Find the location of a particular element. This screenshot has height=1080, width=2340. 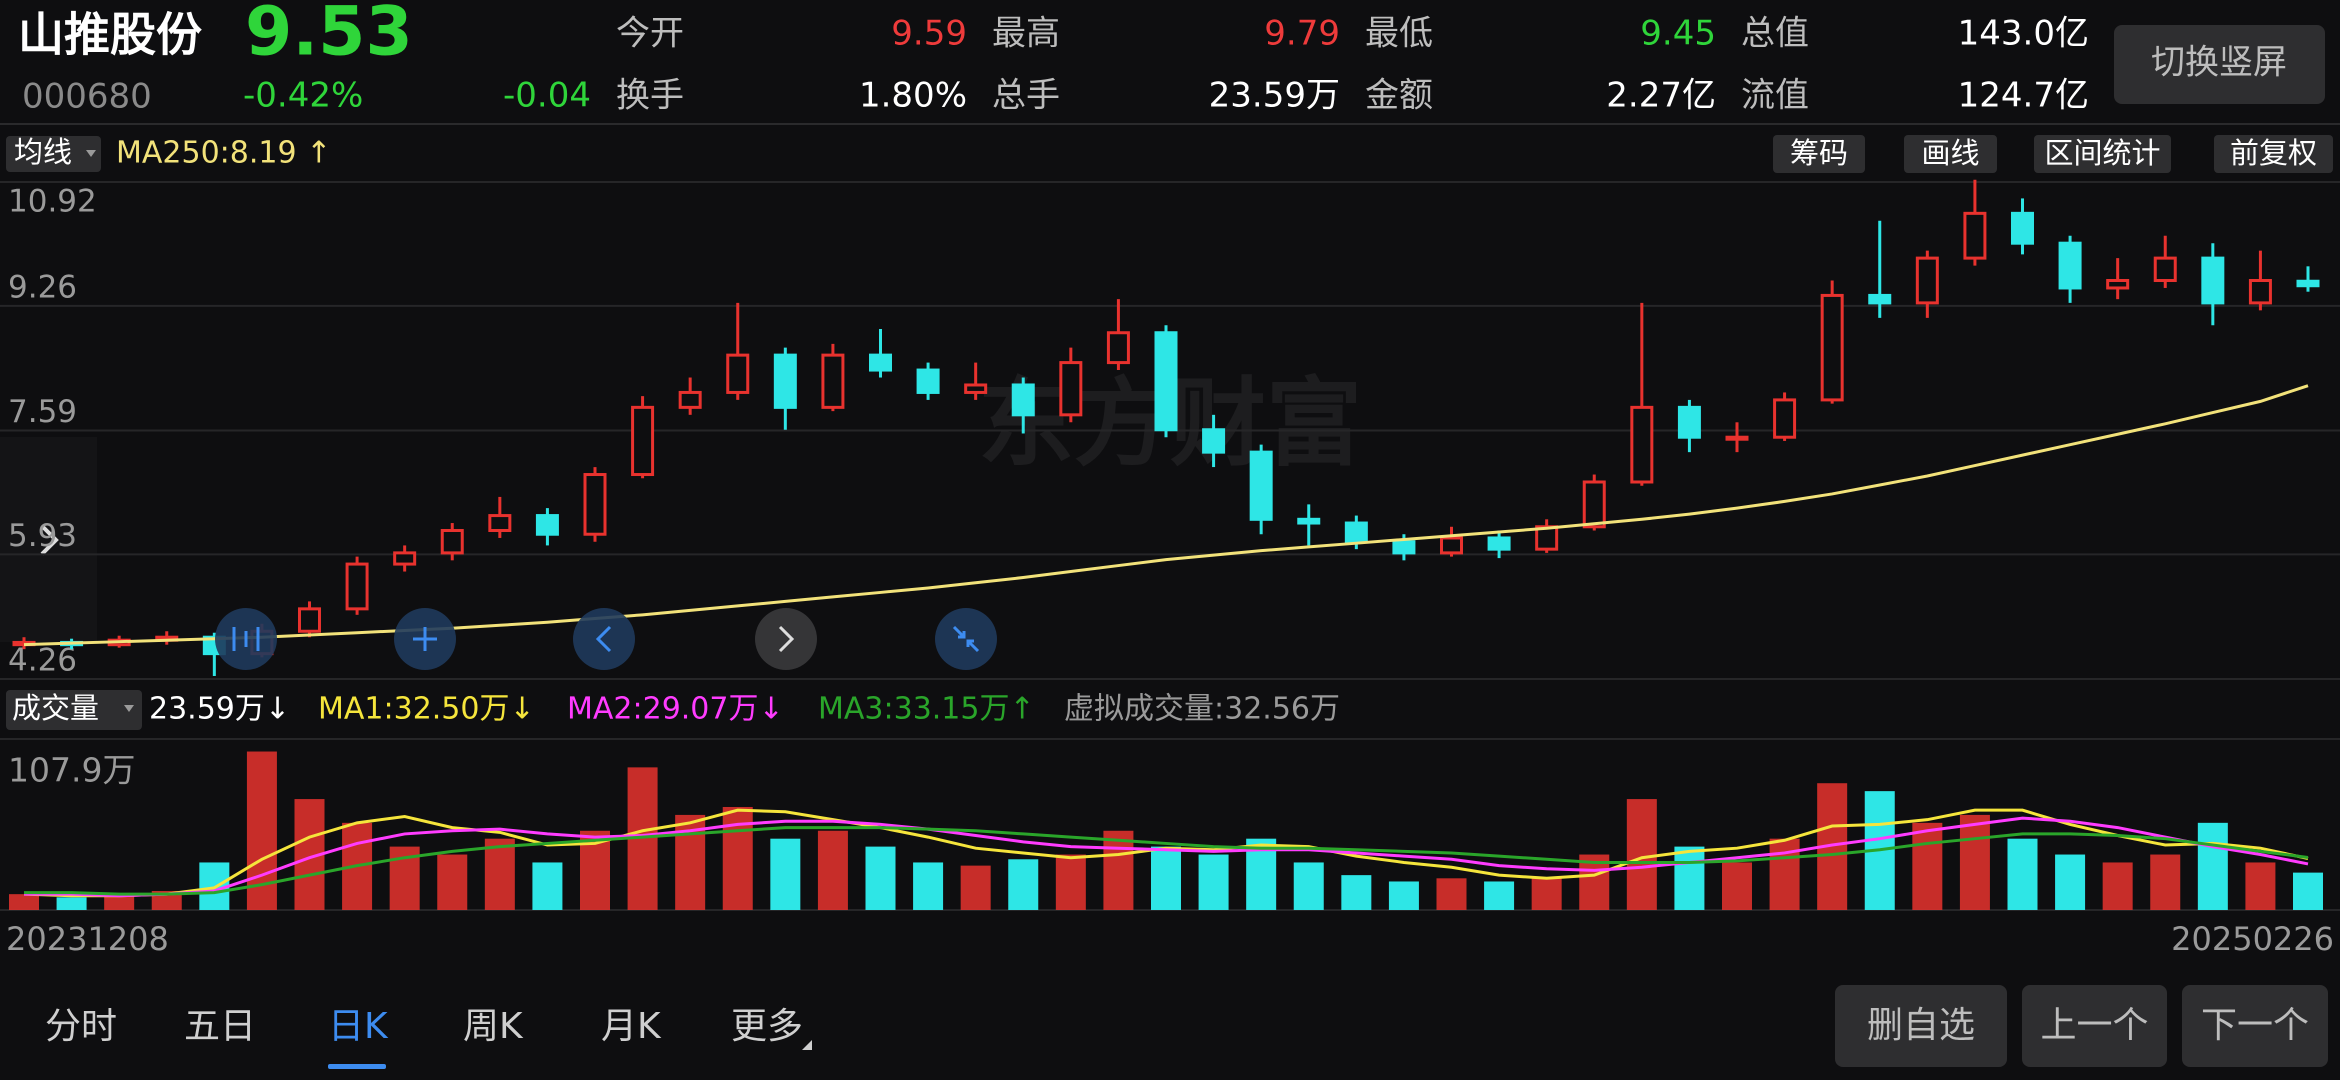

toolbar-button-label: 前复权 is located at coordinates (2273, 153).